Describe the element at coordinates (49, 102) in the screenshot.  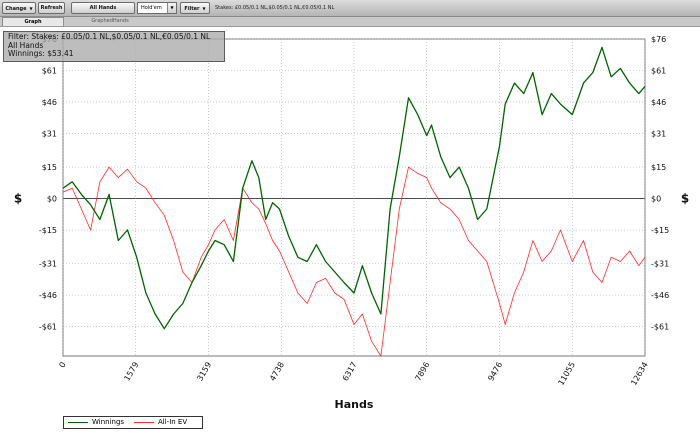
I see `y-tick-label-left: $46` at that location.